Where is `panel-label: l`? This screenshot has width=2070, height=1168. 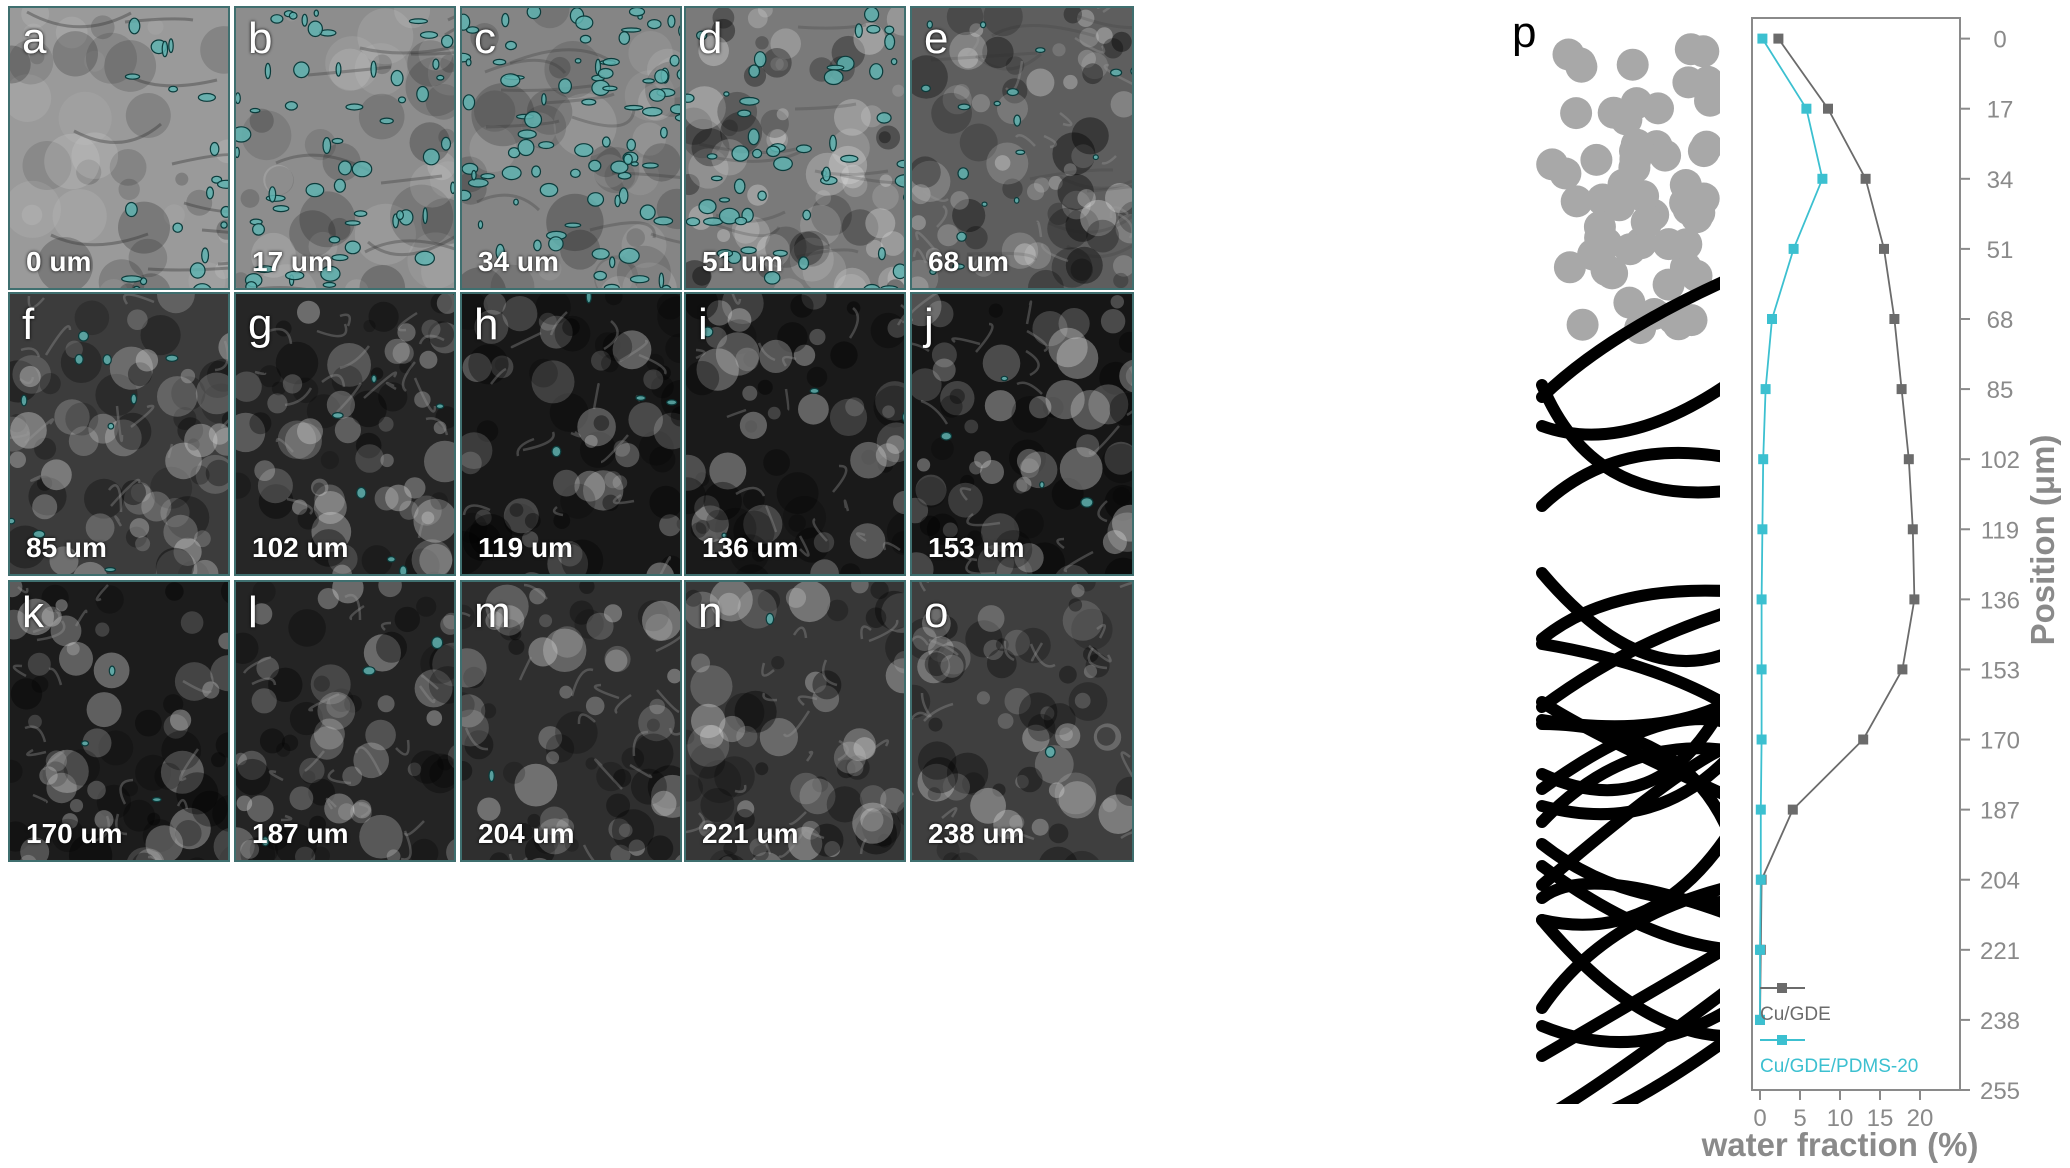 panel-label: l is located at coordinates (253, 612).